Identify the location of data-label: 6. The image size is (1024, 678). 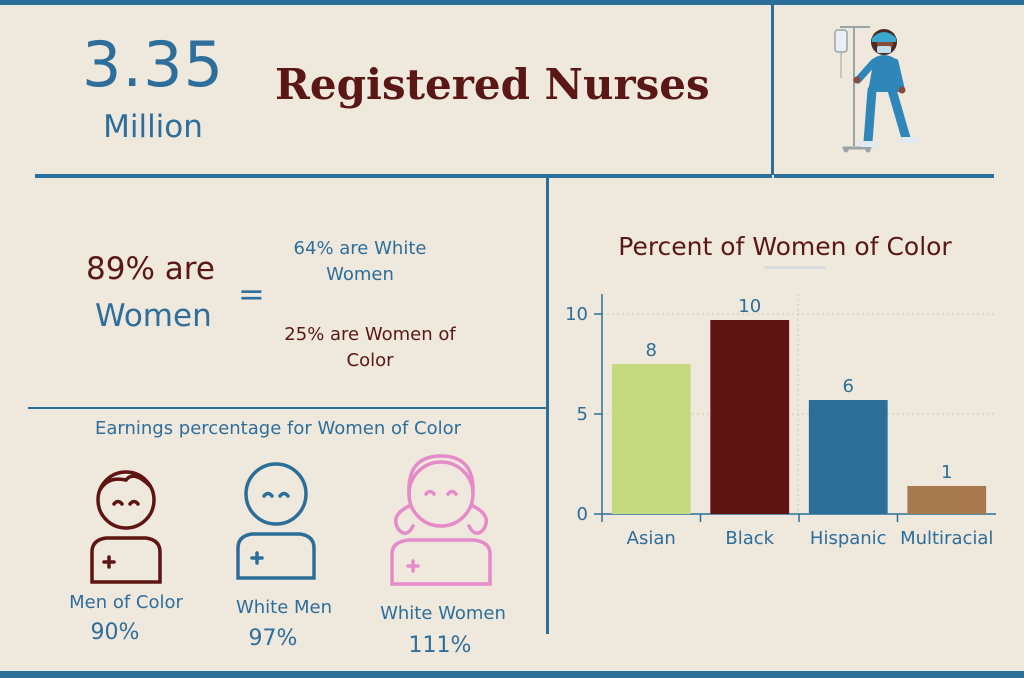
(848, 386).